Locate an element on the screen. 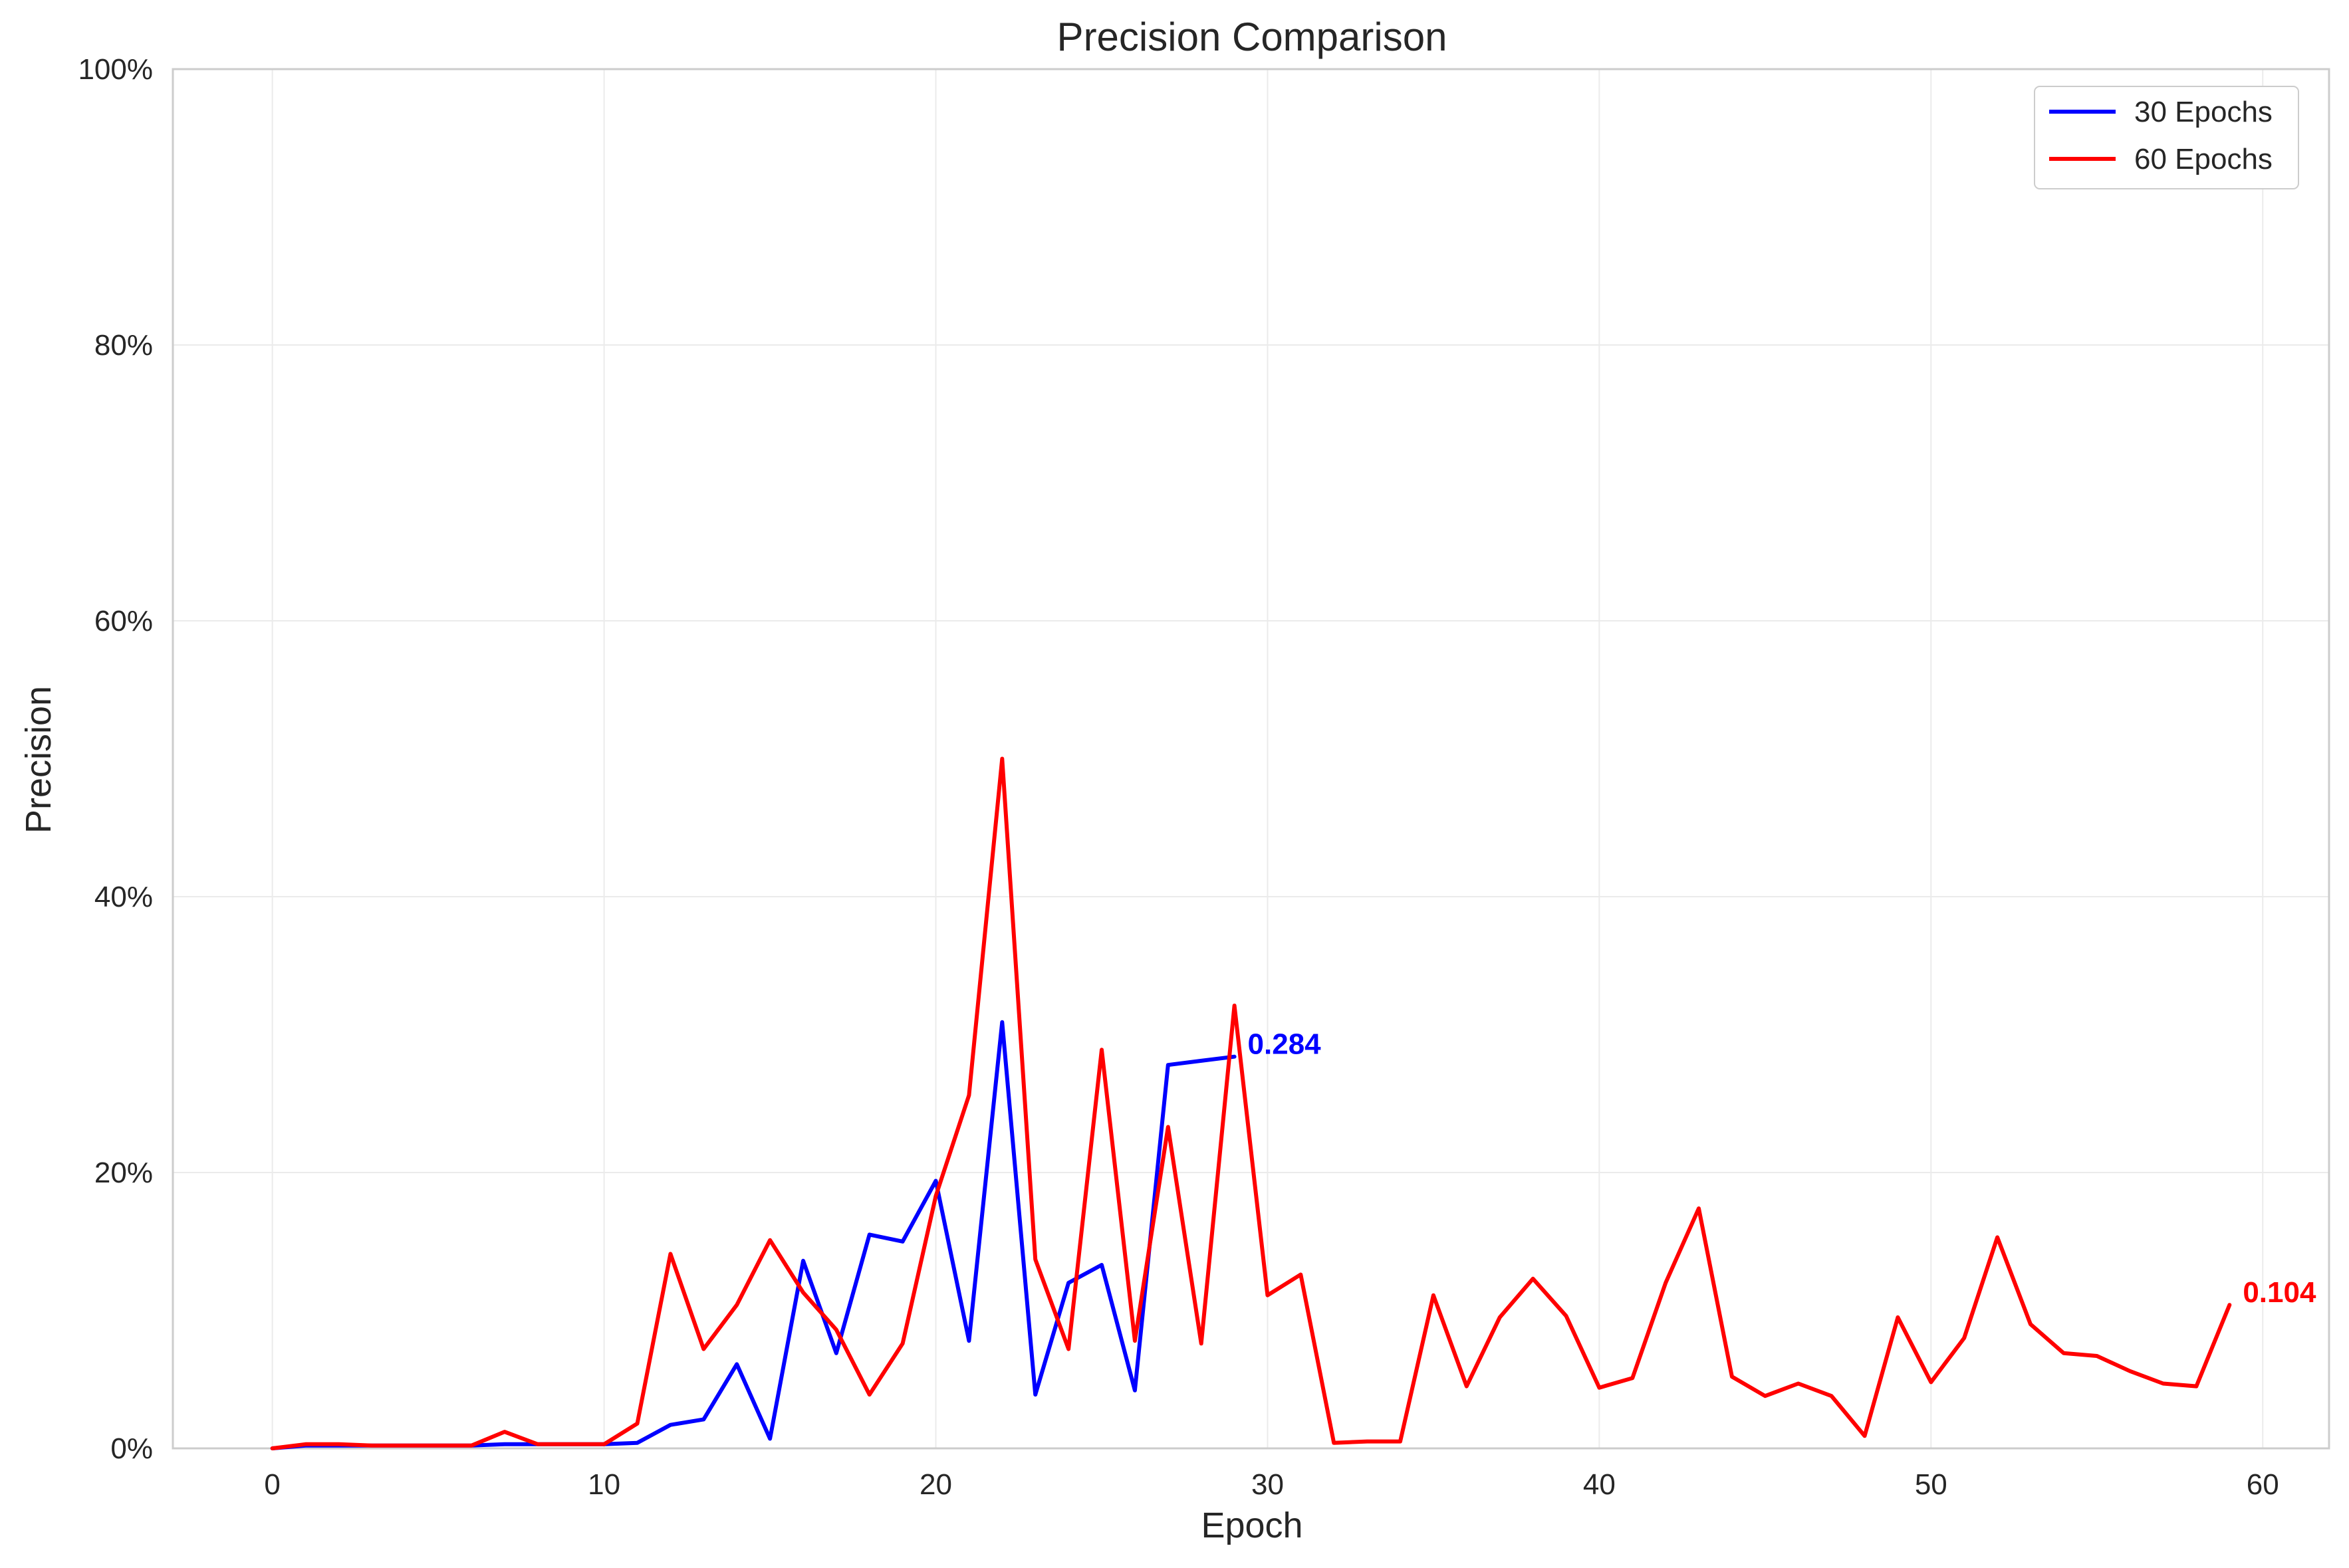  y-tick-label: 60% is located at coordinates (123, 621).